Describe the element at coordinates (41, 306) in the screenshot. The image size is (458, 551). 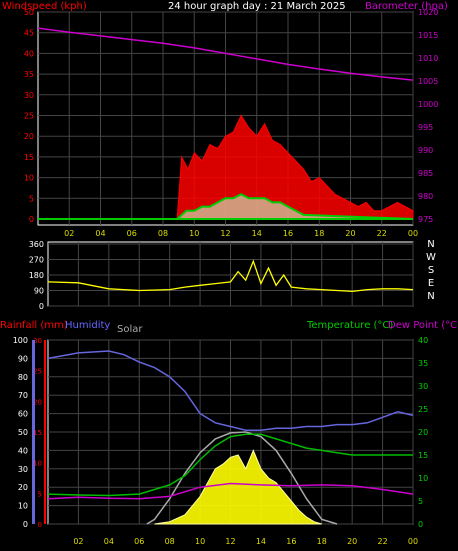
I see `direction-tick-label: 0` at that location.